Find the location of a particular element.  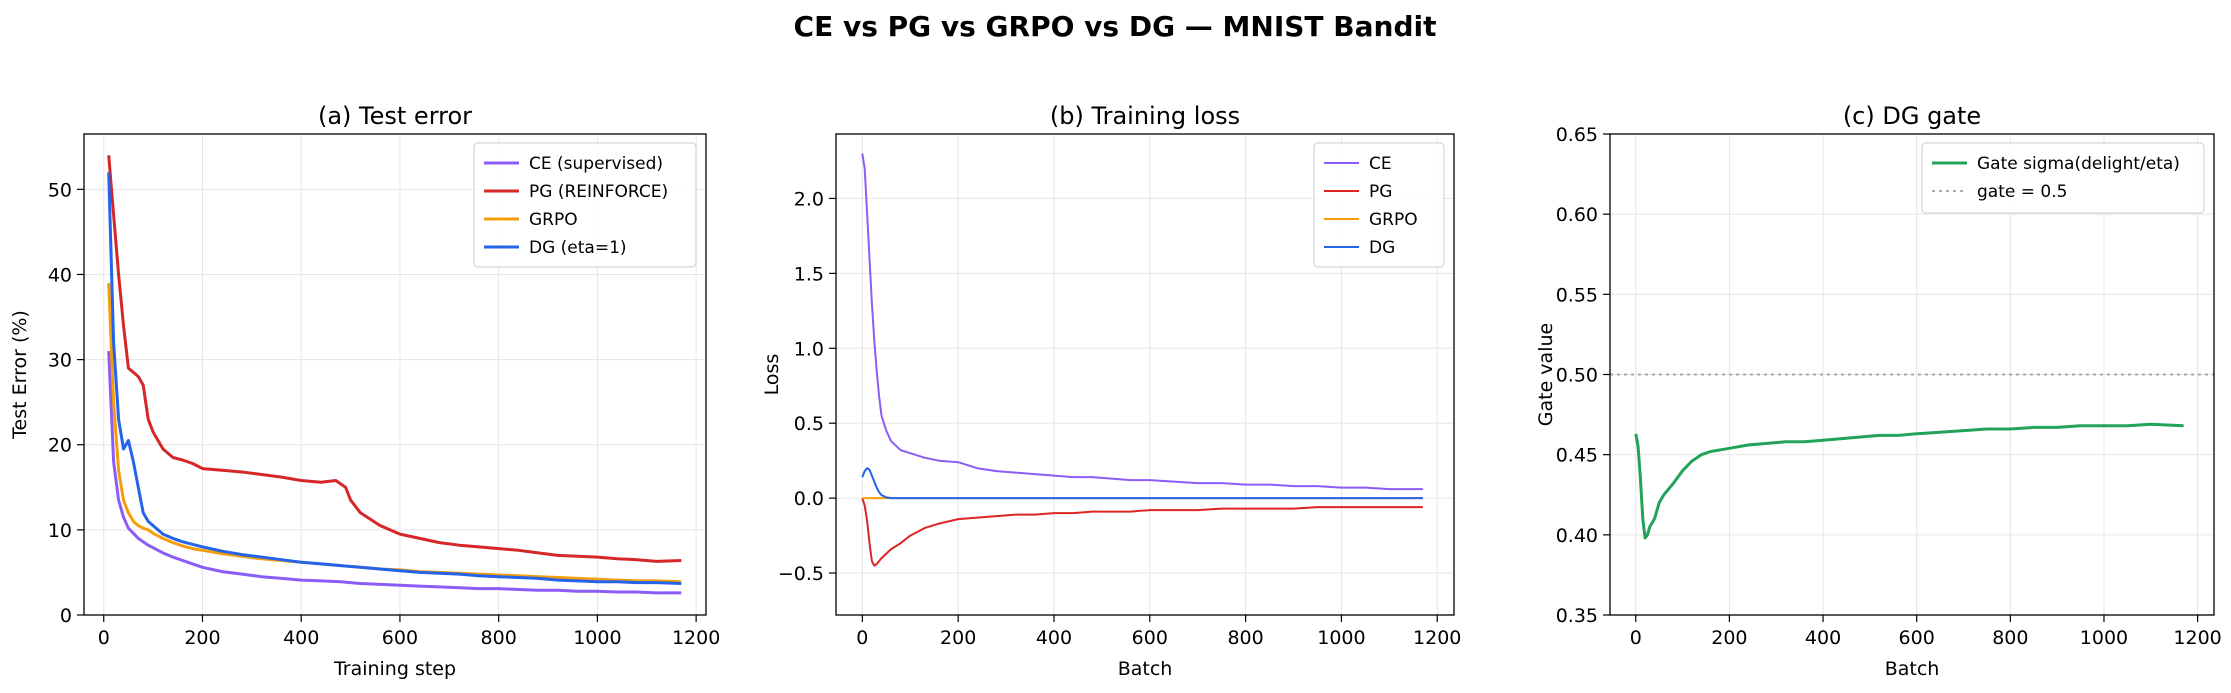

y-tick-label: 0.45 is located at coordinates (1577, 456).